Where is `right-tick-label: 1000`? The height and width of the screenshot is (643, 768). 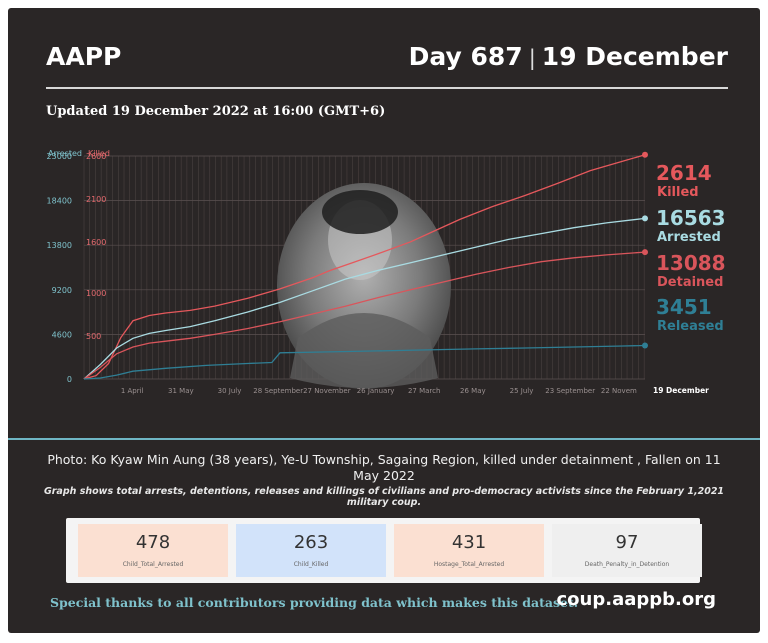
right-tick-label: 1000 is located at coordinates (96, 293).